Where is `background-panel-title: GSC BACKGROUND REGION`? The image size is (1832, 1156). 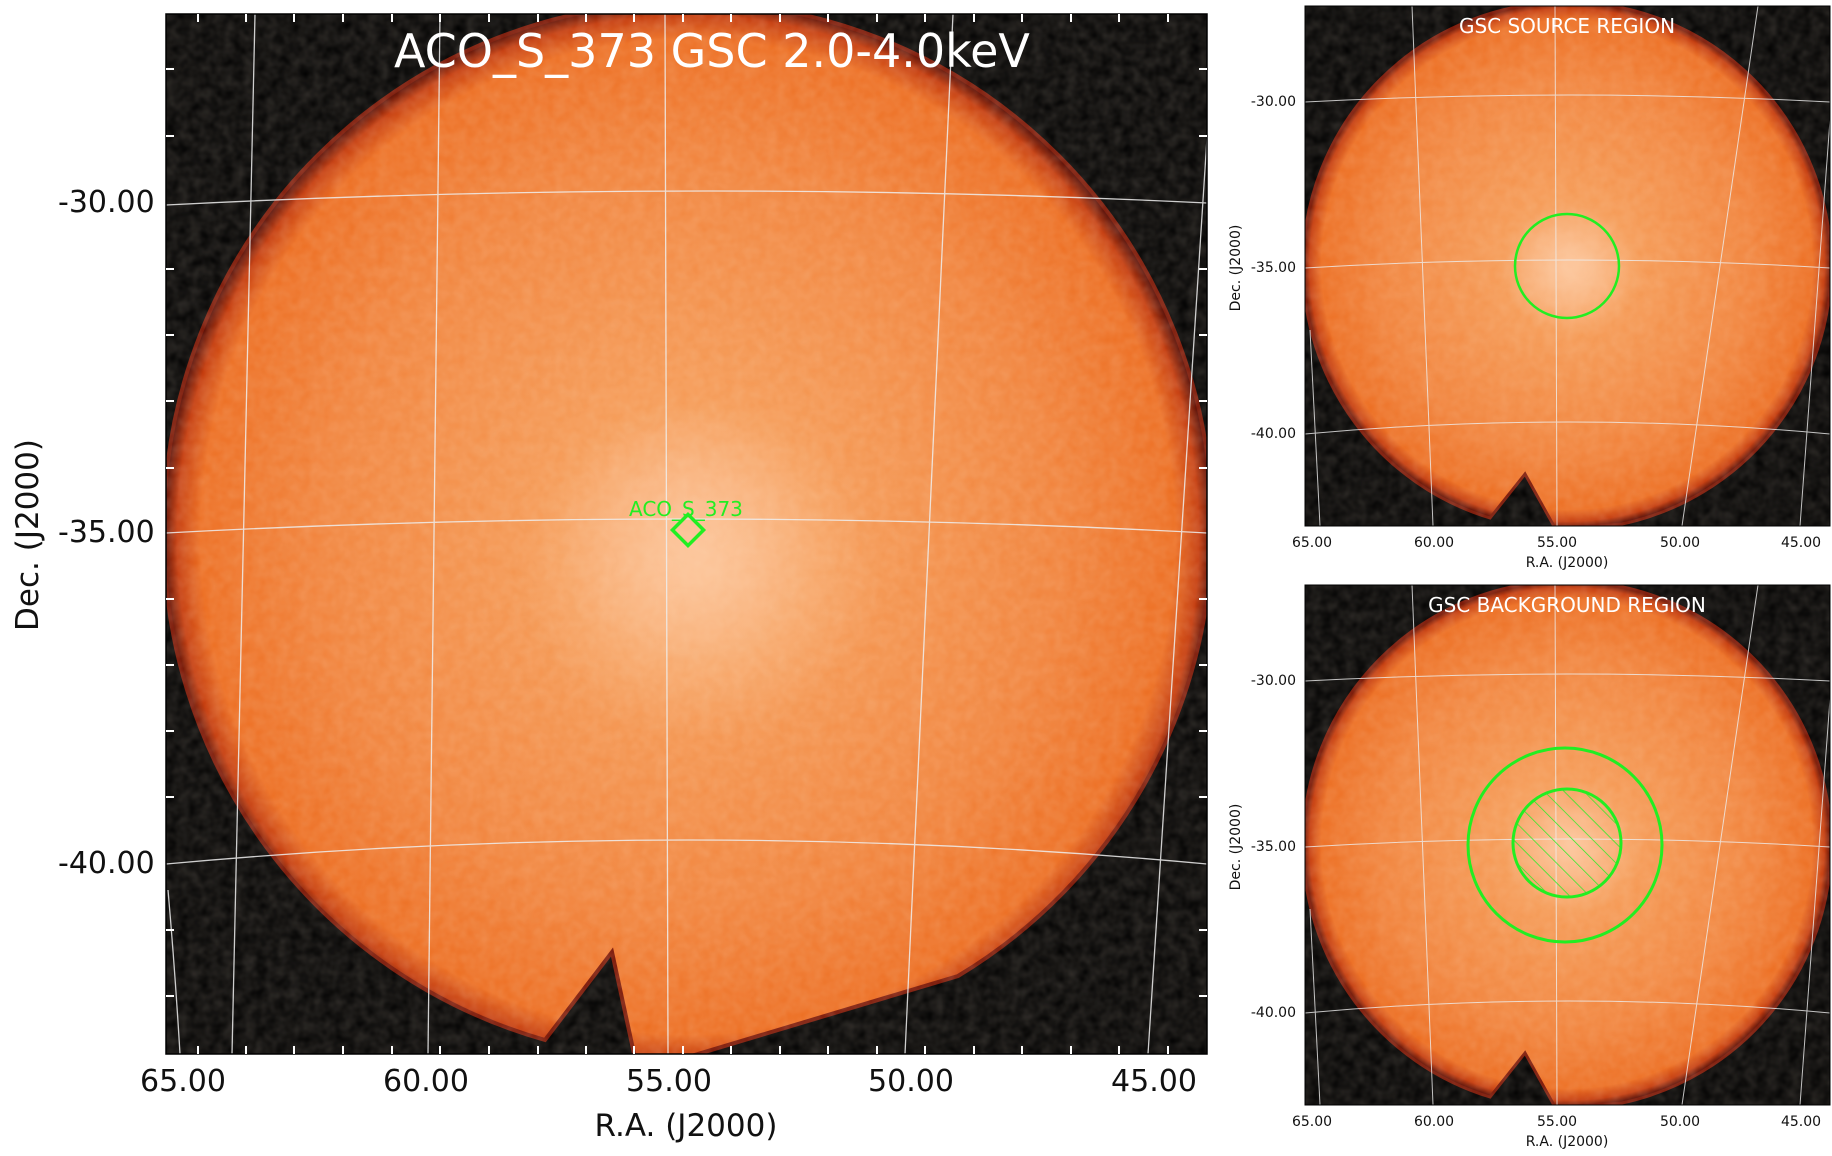
background-panel-title: GSC BACKGROUND REGION is located at coordinates (1567, 605).